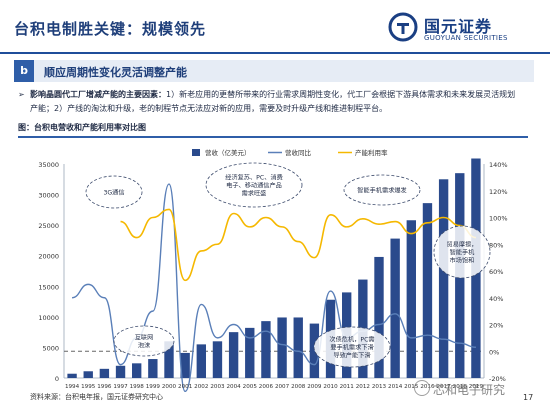 The image size is (550, 412). I want to click on x-tick-label: 2002, so click(201, 387).